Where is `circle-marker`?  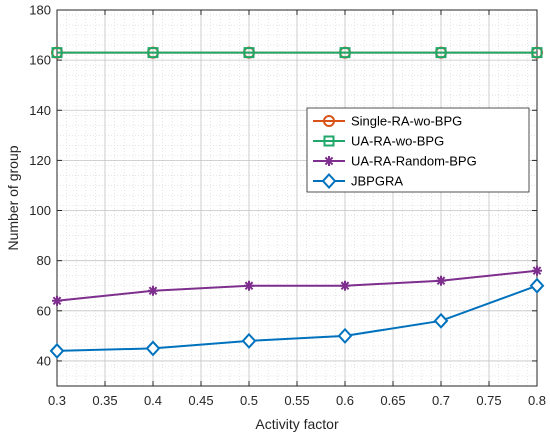
circle-marker is located at coordinates (329, 121).